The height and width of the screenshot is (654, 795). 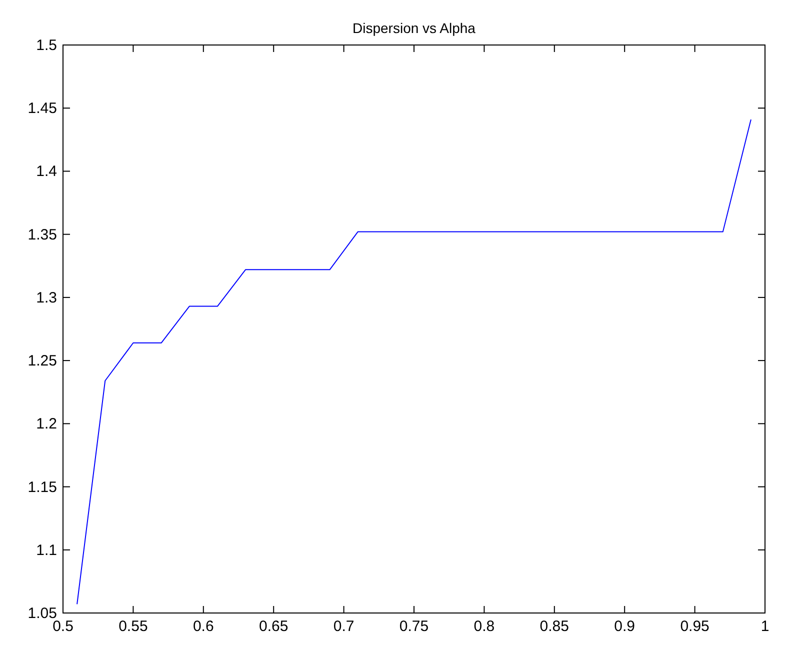 I want to click on x-tick-label: 0.6, so click(x=203, y=626).